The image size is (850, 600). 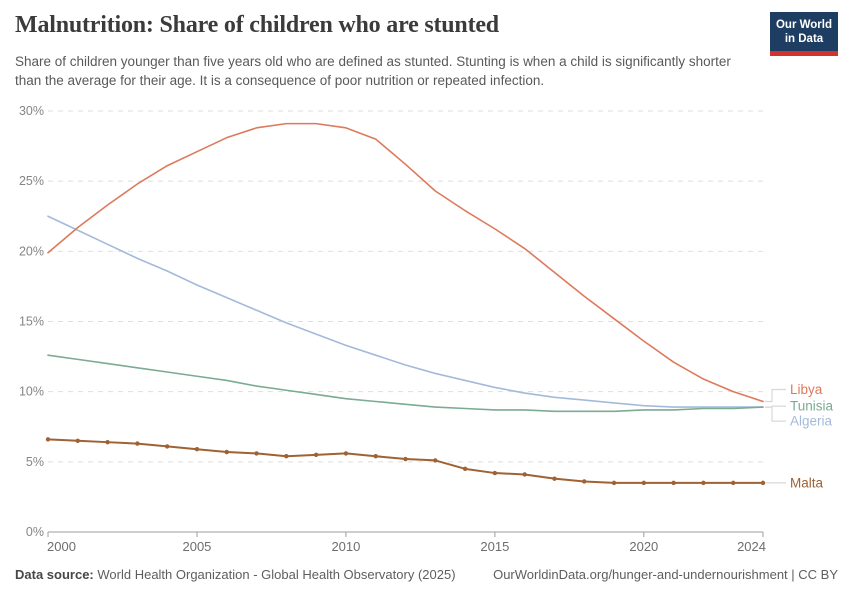 What do you see at coordinates (31, 181) in the screenshot?
I see `y-axis-label-25: 25%` at bounding box center [31, 181].